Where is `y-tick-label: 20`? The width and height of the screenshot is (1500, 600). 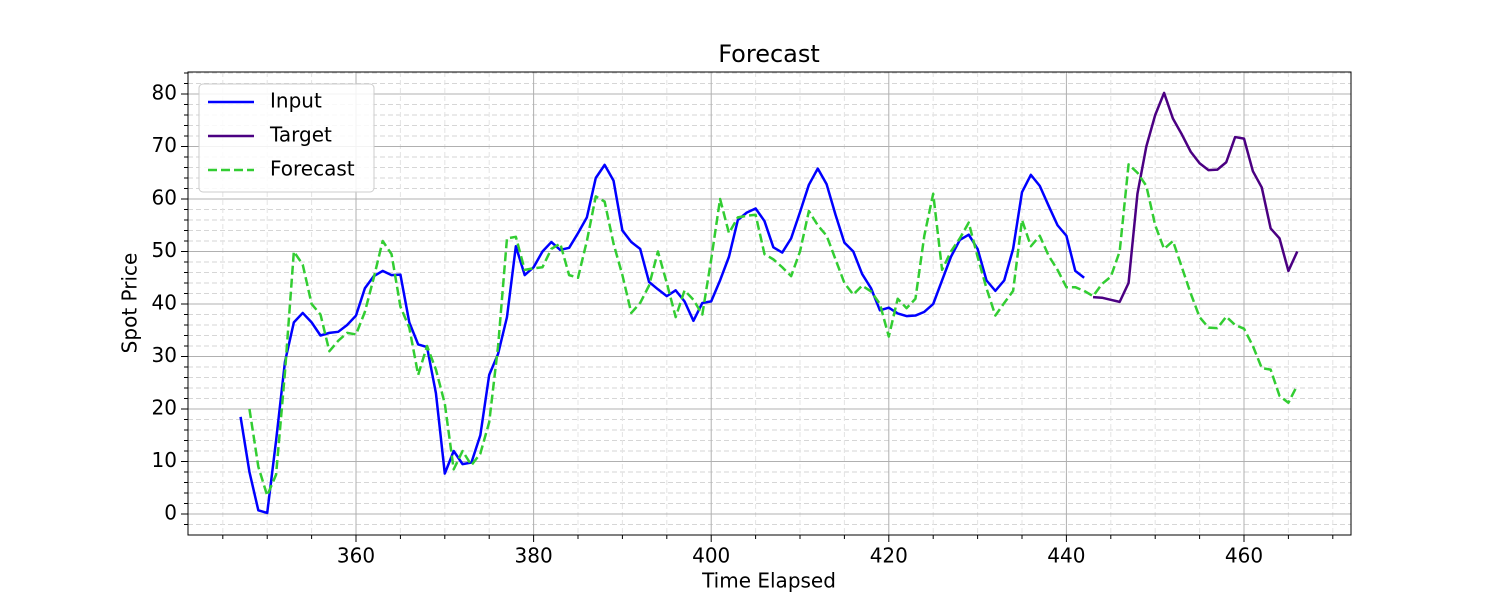 y-tick-label: 20 is located at coordinates (164, 407).